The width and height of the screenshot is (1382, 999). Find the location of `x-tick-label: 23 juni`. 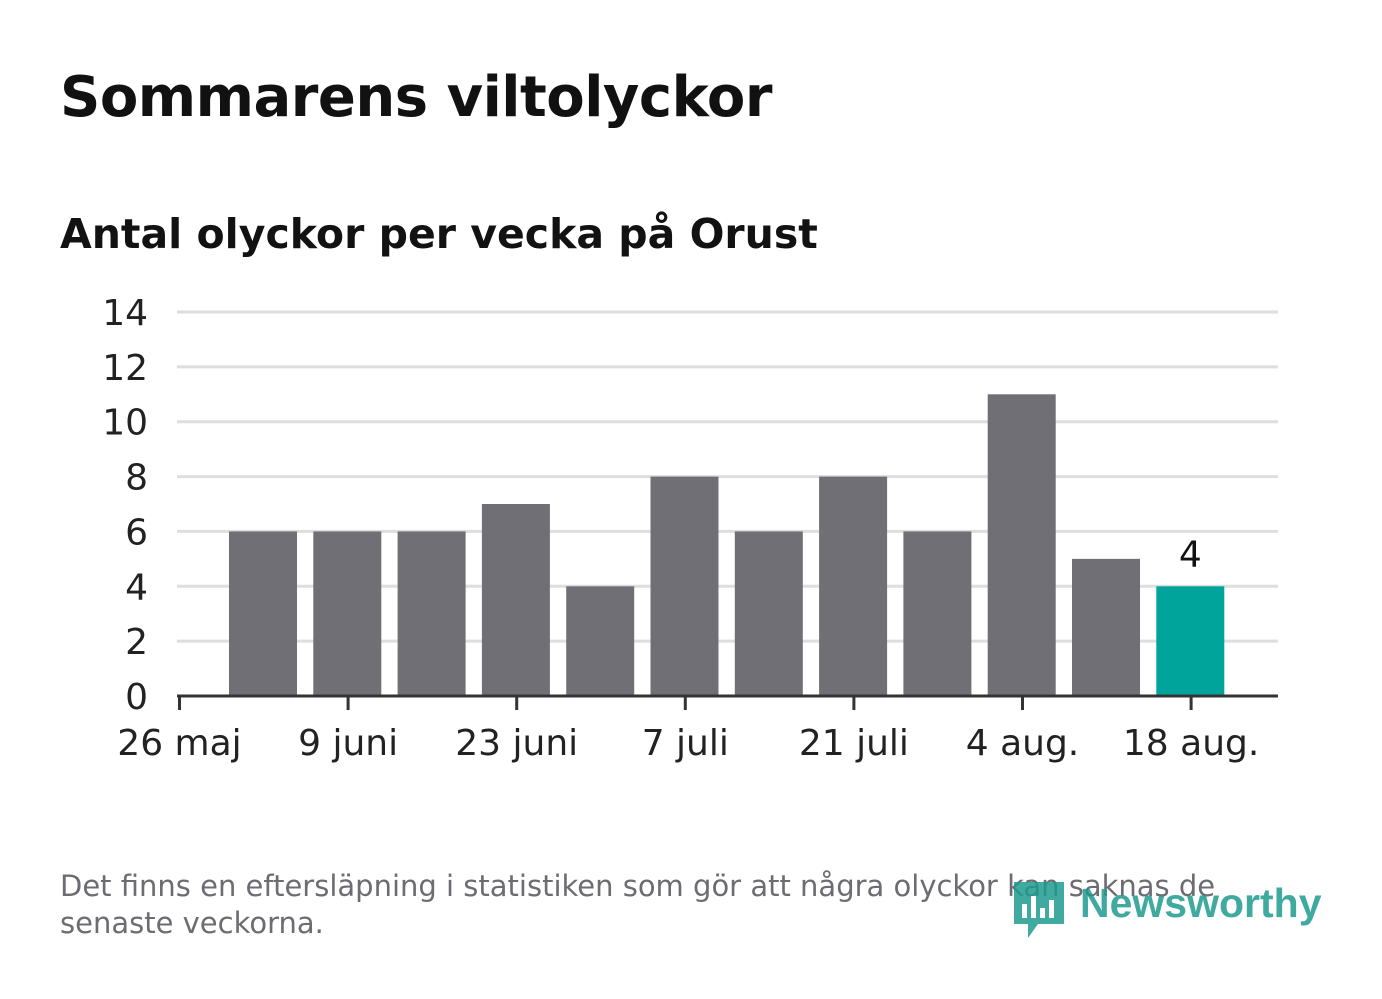

x-tick-label: 23 juni is located at coordinates (516, 743).